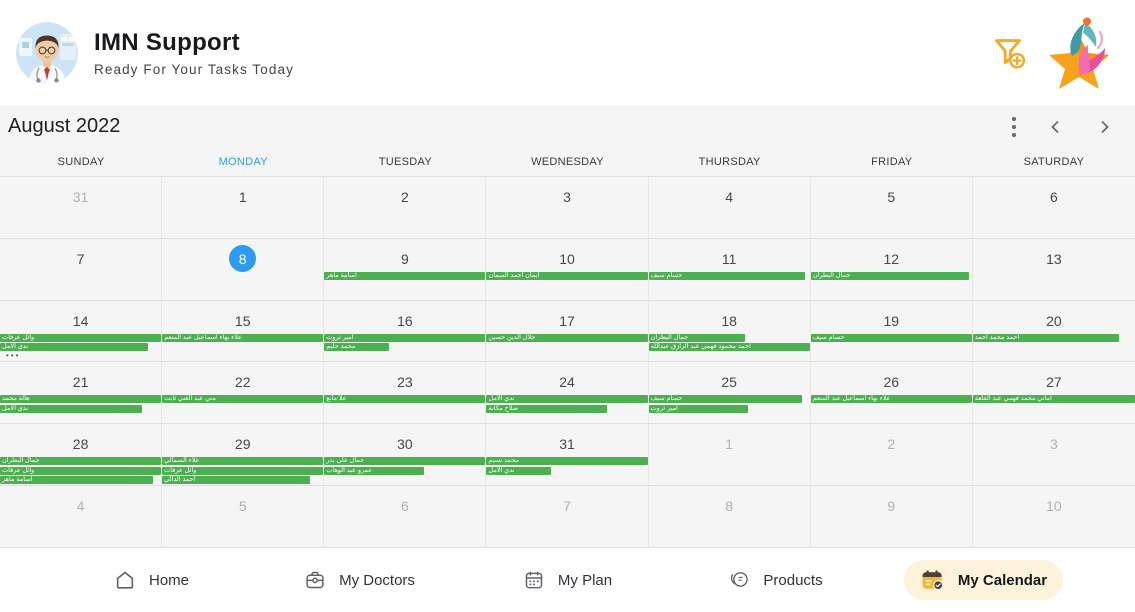 This screenshot has height=612, width=1135. What do you see at coordinates (1045, 337) in the screenshot?
I see `event-bar: احمد محمد احمد` at bounding box center [1045, 337].